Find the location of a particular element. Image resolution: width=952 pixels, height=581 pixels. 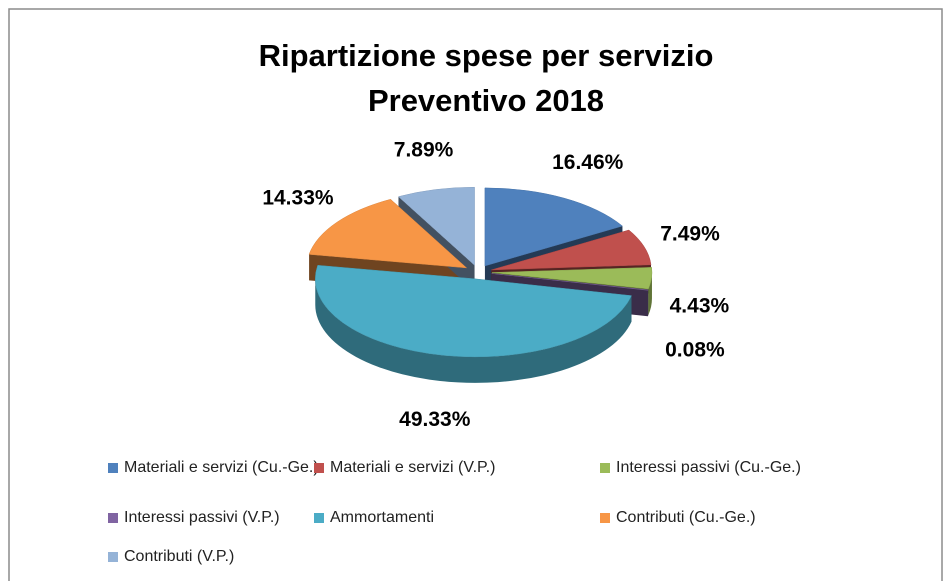

legend-label: Materiali e servizi (Cu.-Ge.) is located at coordinates (221, 467).